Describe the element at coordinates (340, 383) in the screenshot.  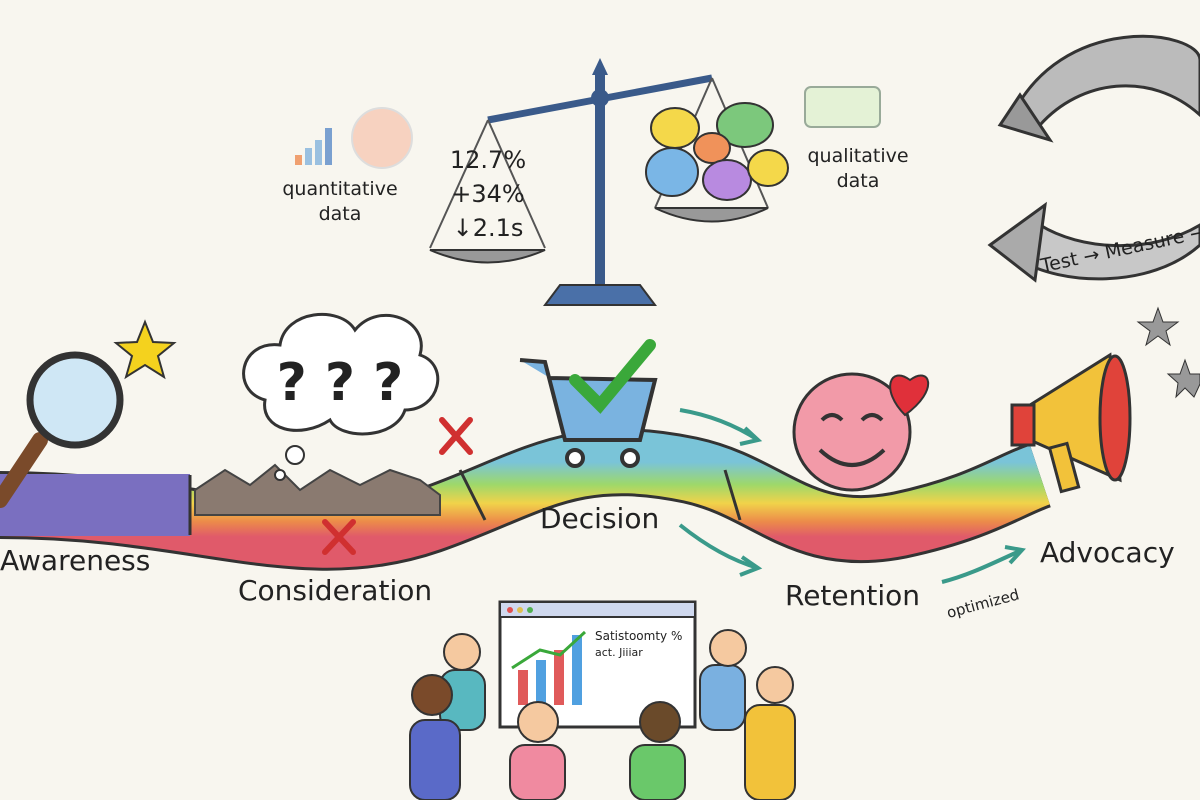
I see `question-marks: ? ? ?` at that location.